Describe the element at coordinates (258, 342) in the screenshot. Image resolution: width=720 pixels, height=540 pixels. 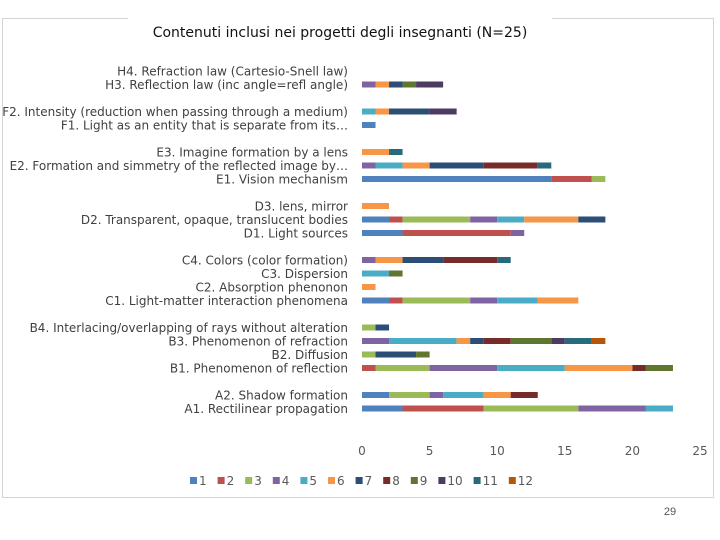
I see `category-label: B3. Phenomenon of refraction` at that location.